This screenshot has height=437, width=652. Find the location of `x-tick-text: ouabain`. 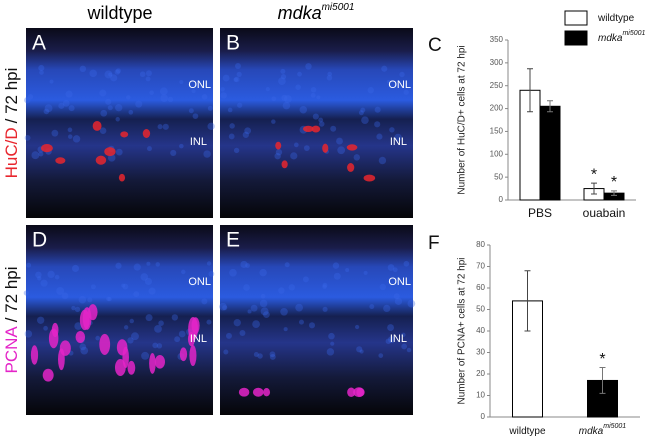

x-tick-text: ouabain is located at coordinates (604, 213).